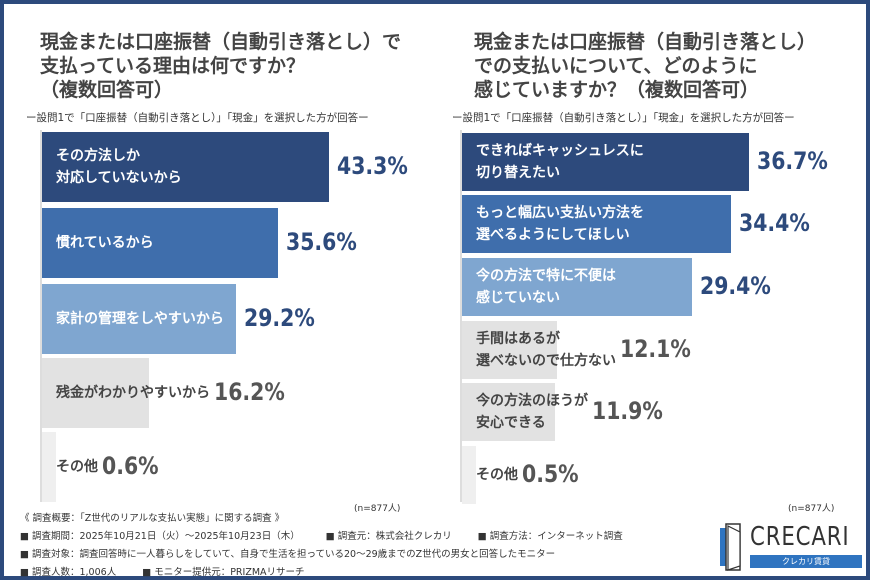 The width and height of the screenshot is (870, 580). Describe the element at coordinates (806, 561) in the screenshot. I see `logo-tagline: クレカリ賃貸` at that location.